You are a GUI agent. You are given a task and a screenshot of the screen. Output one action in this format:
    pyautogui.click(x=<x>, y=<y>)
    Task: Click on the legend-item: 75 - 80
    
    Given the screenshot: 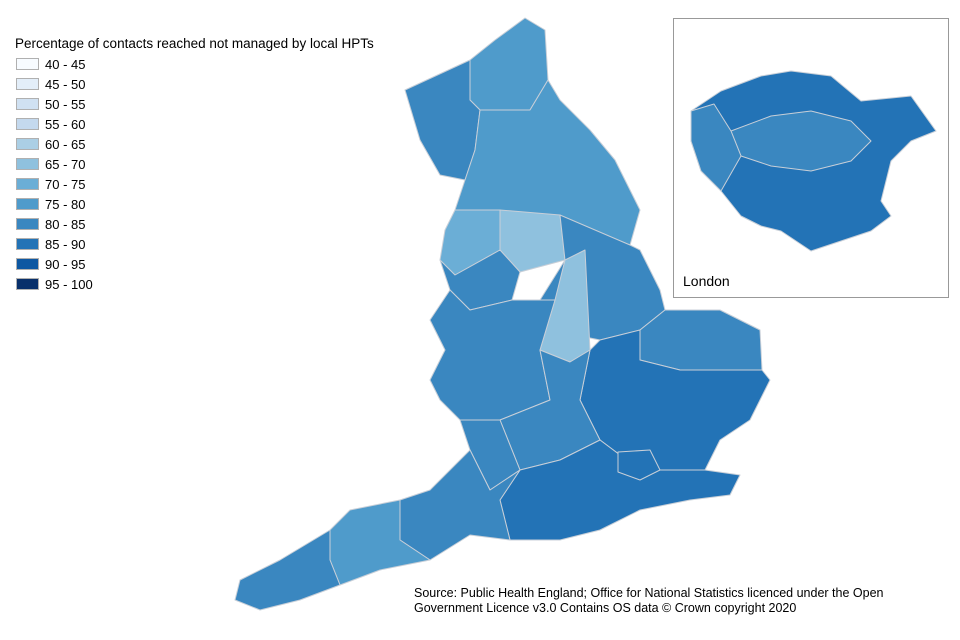 What is the action you would take?
    pyautogui.click(x=194, y=204)
    